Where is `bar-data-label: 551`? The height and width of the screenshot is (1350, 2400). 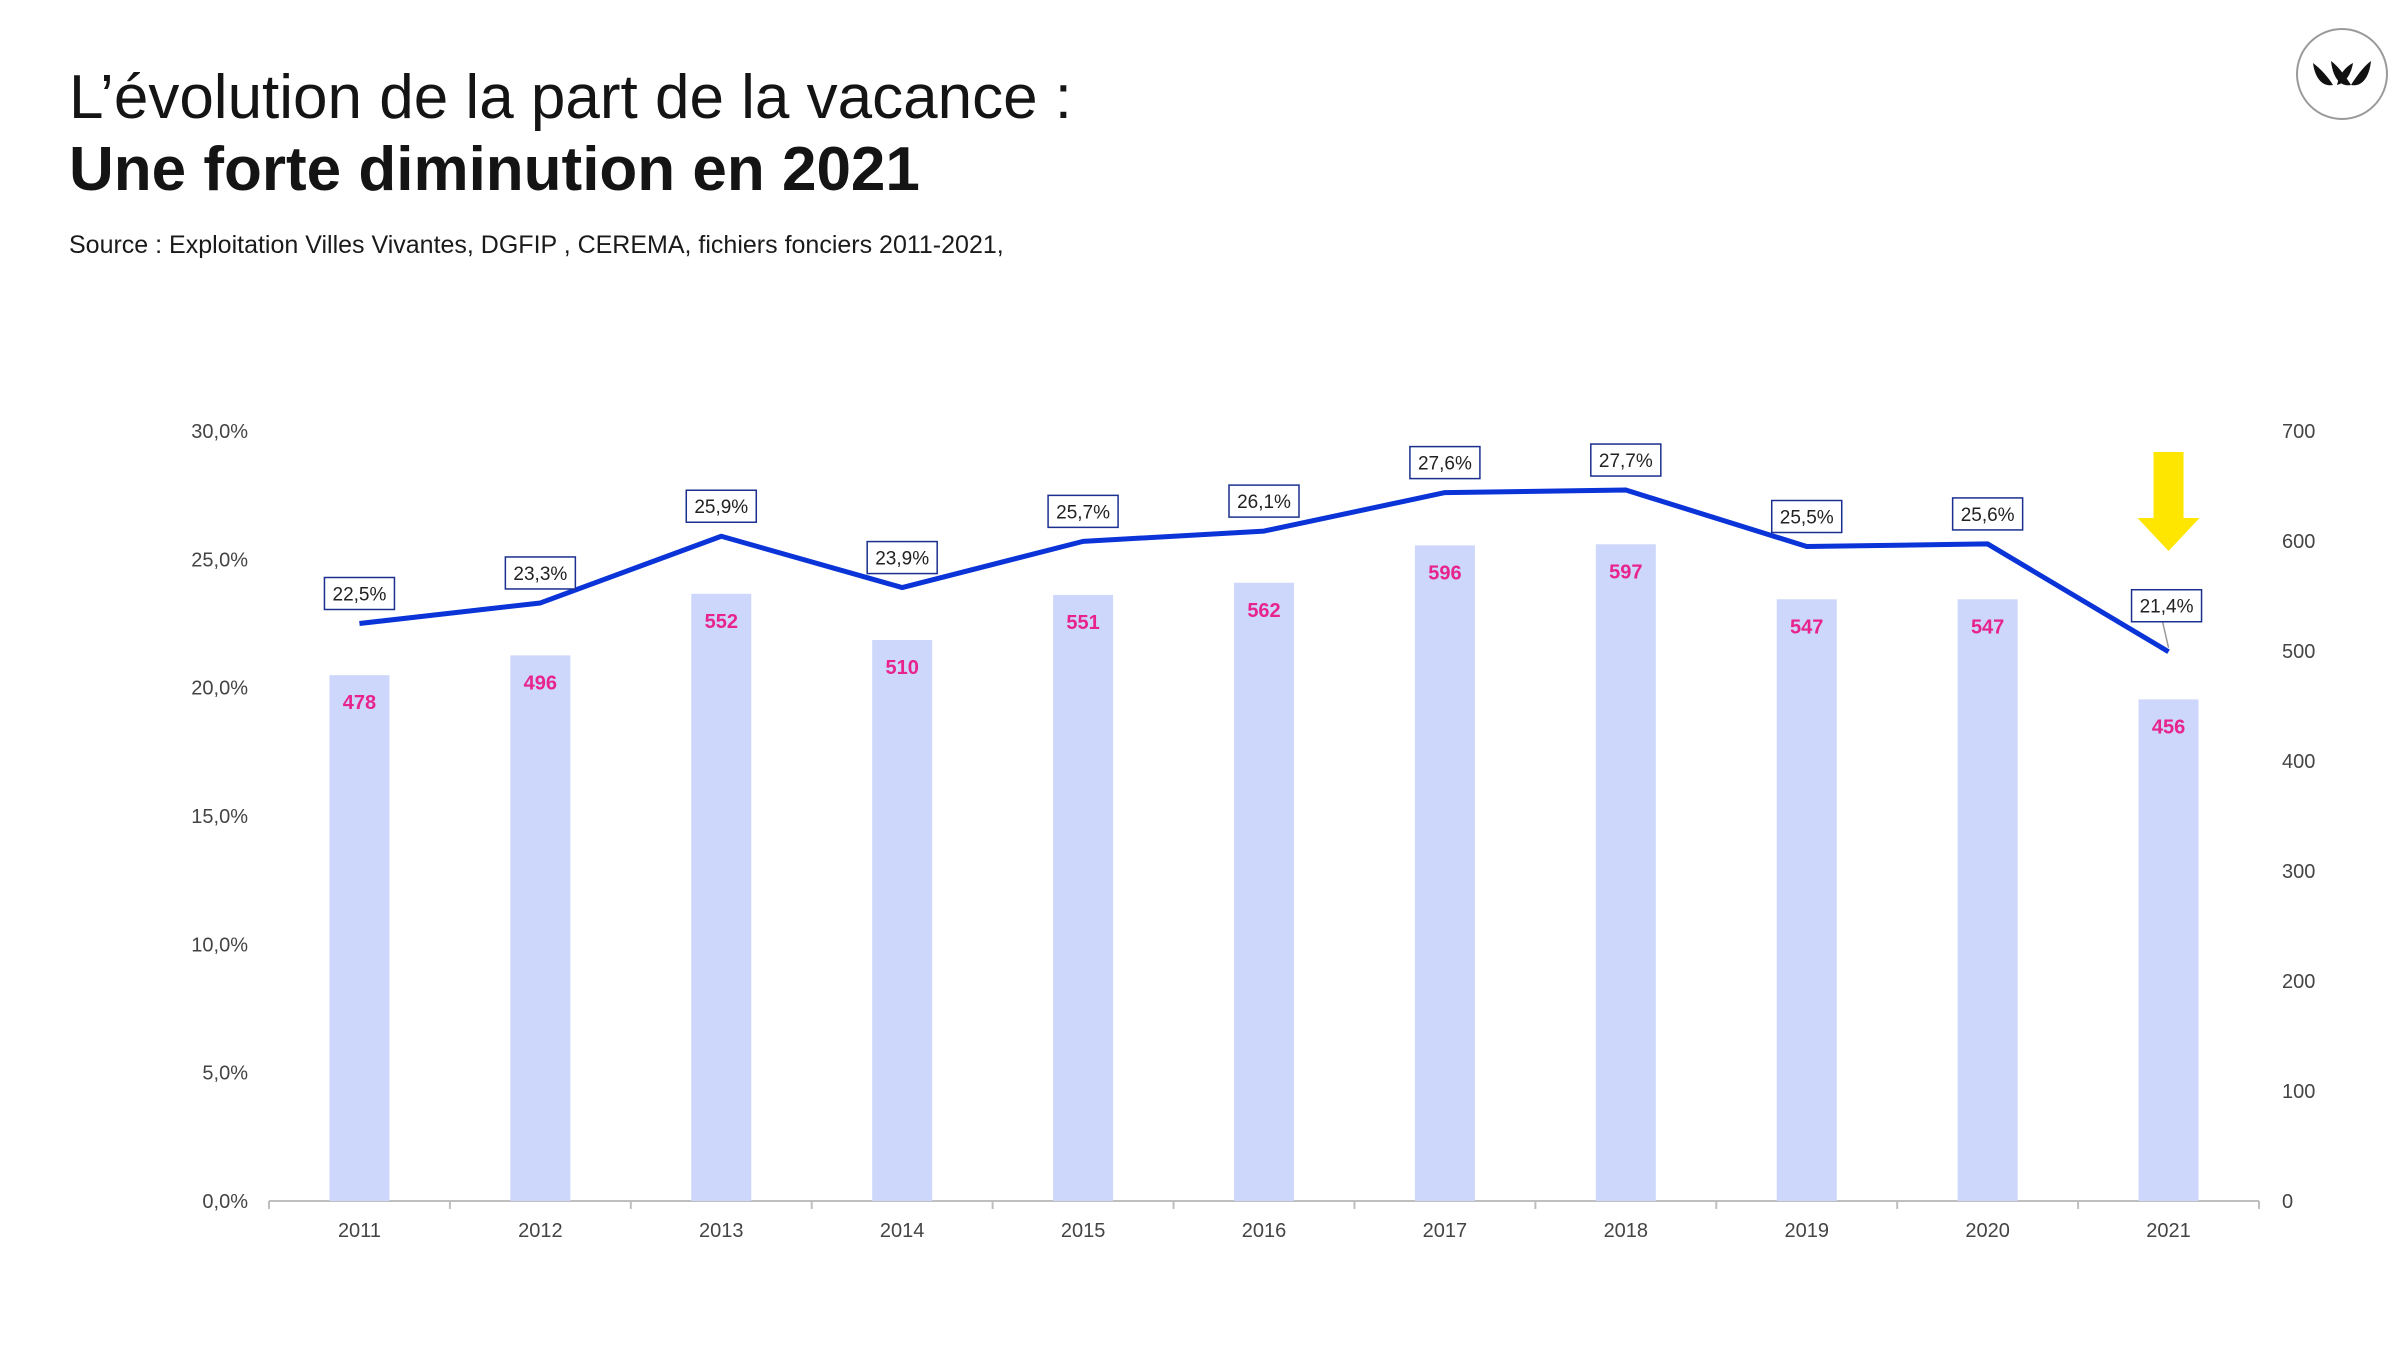 bar-data-label: 551 is located at coordinates (1082, 623).